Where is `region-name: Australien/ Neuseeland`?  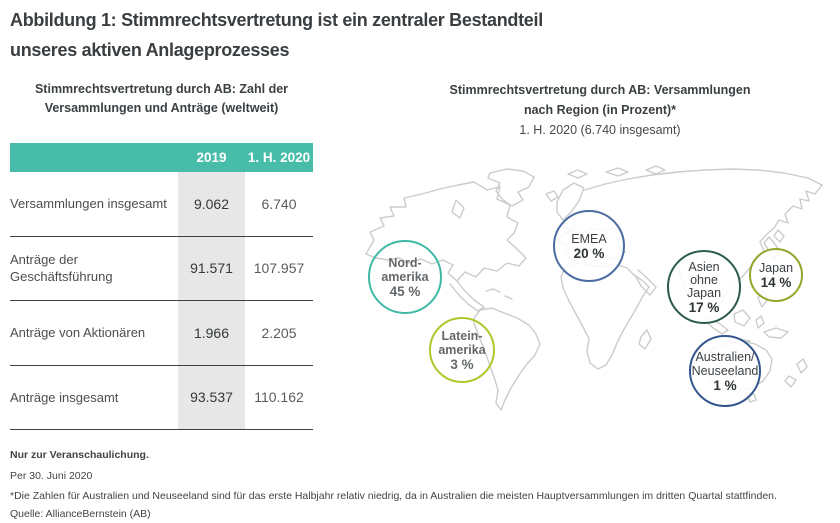 region-name: Australien/ Neuseeland is located at coordinates (725, 363).